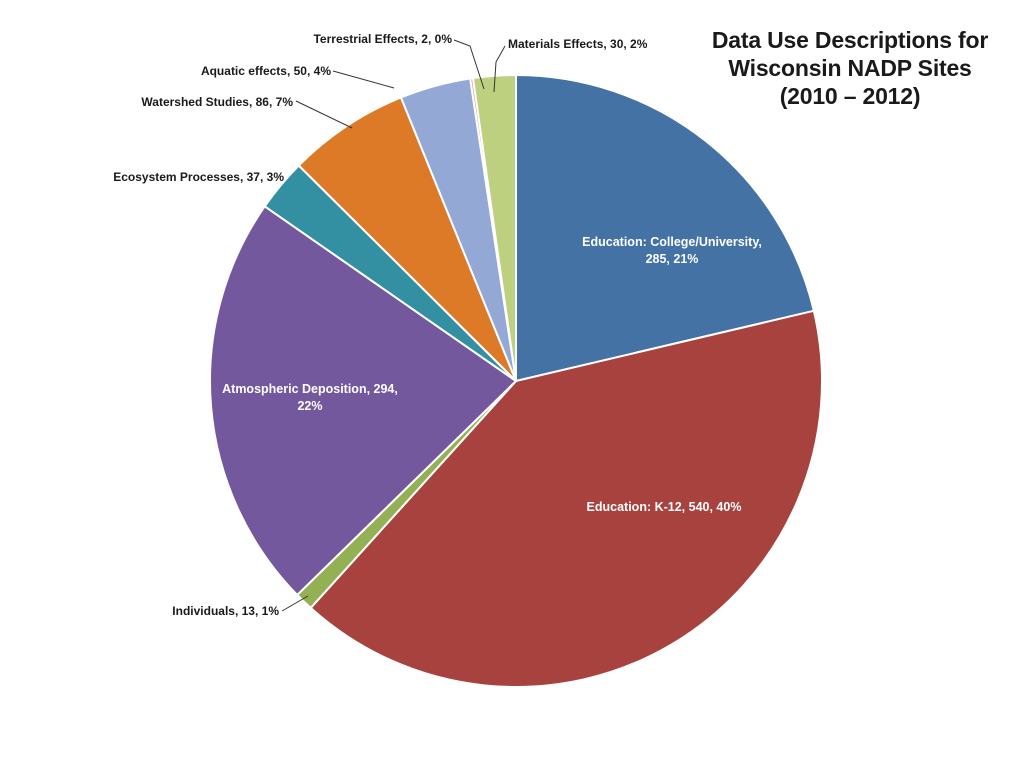 The height and width of the screenshot is (768, 1024). Describe the element at coordinates (494, 228) in the screenshot. I see `pie-slice-materials-effects` at that location.